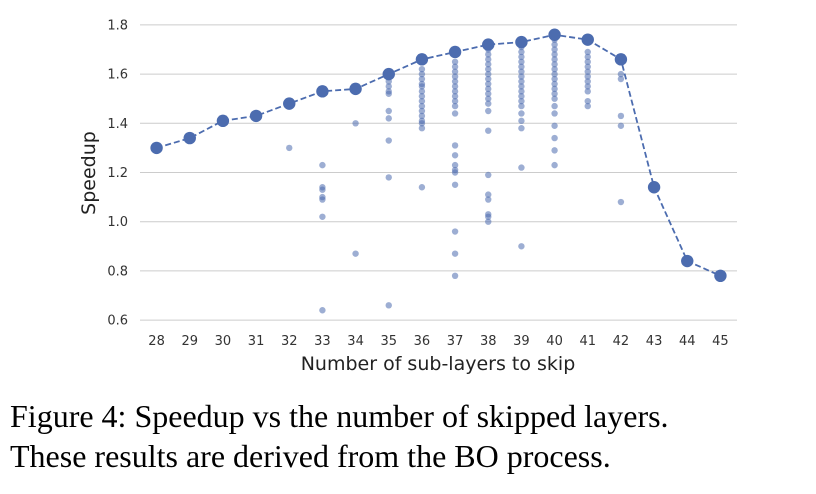 The image size is (816, 494). I want to click on x-tick-label: 34, so click(355, 341).